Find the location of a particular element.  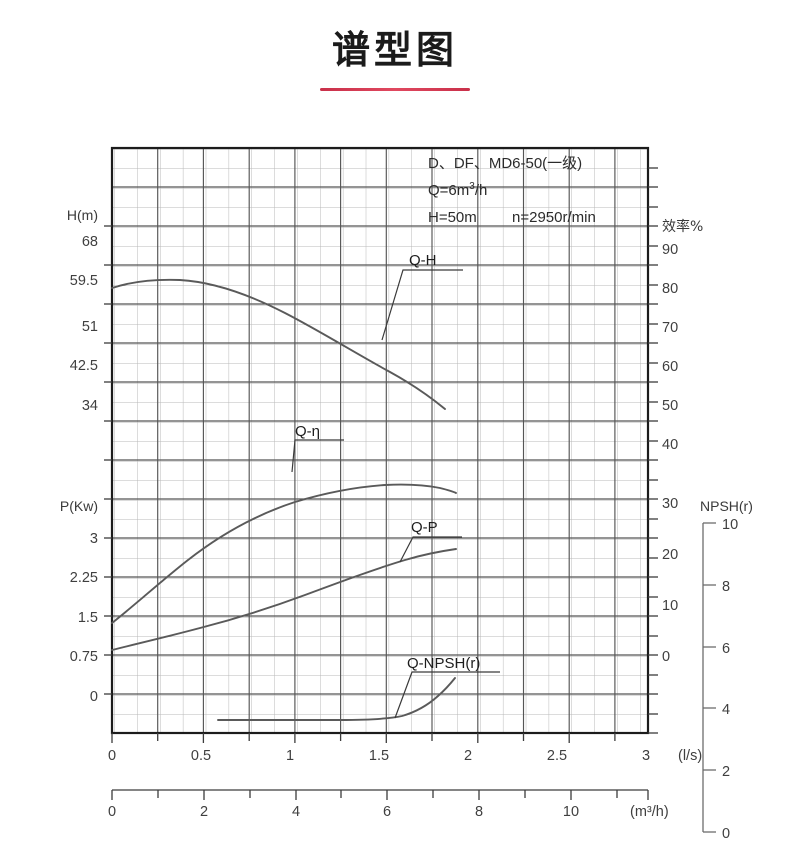

y-tick-npsh-4: 2 is located at coordinates (726, 772).